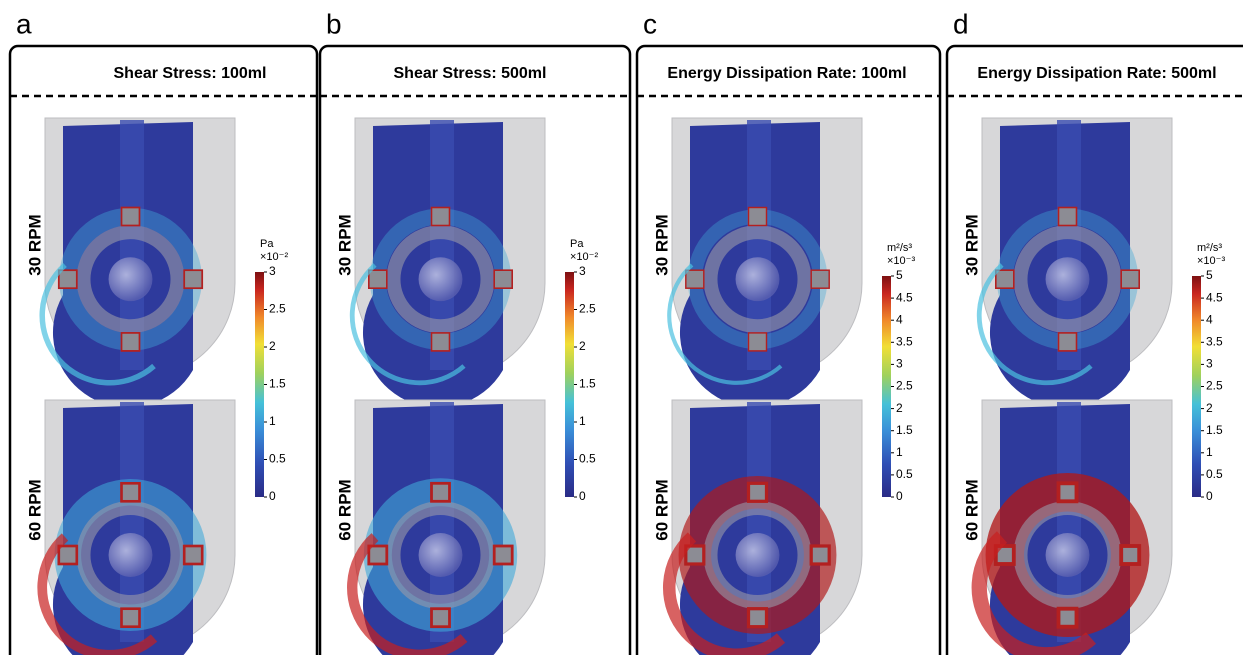 The width and height of the screenshot is (1243, 655). I want to click on panel-letter: a, so click(24, 23).